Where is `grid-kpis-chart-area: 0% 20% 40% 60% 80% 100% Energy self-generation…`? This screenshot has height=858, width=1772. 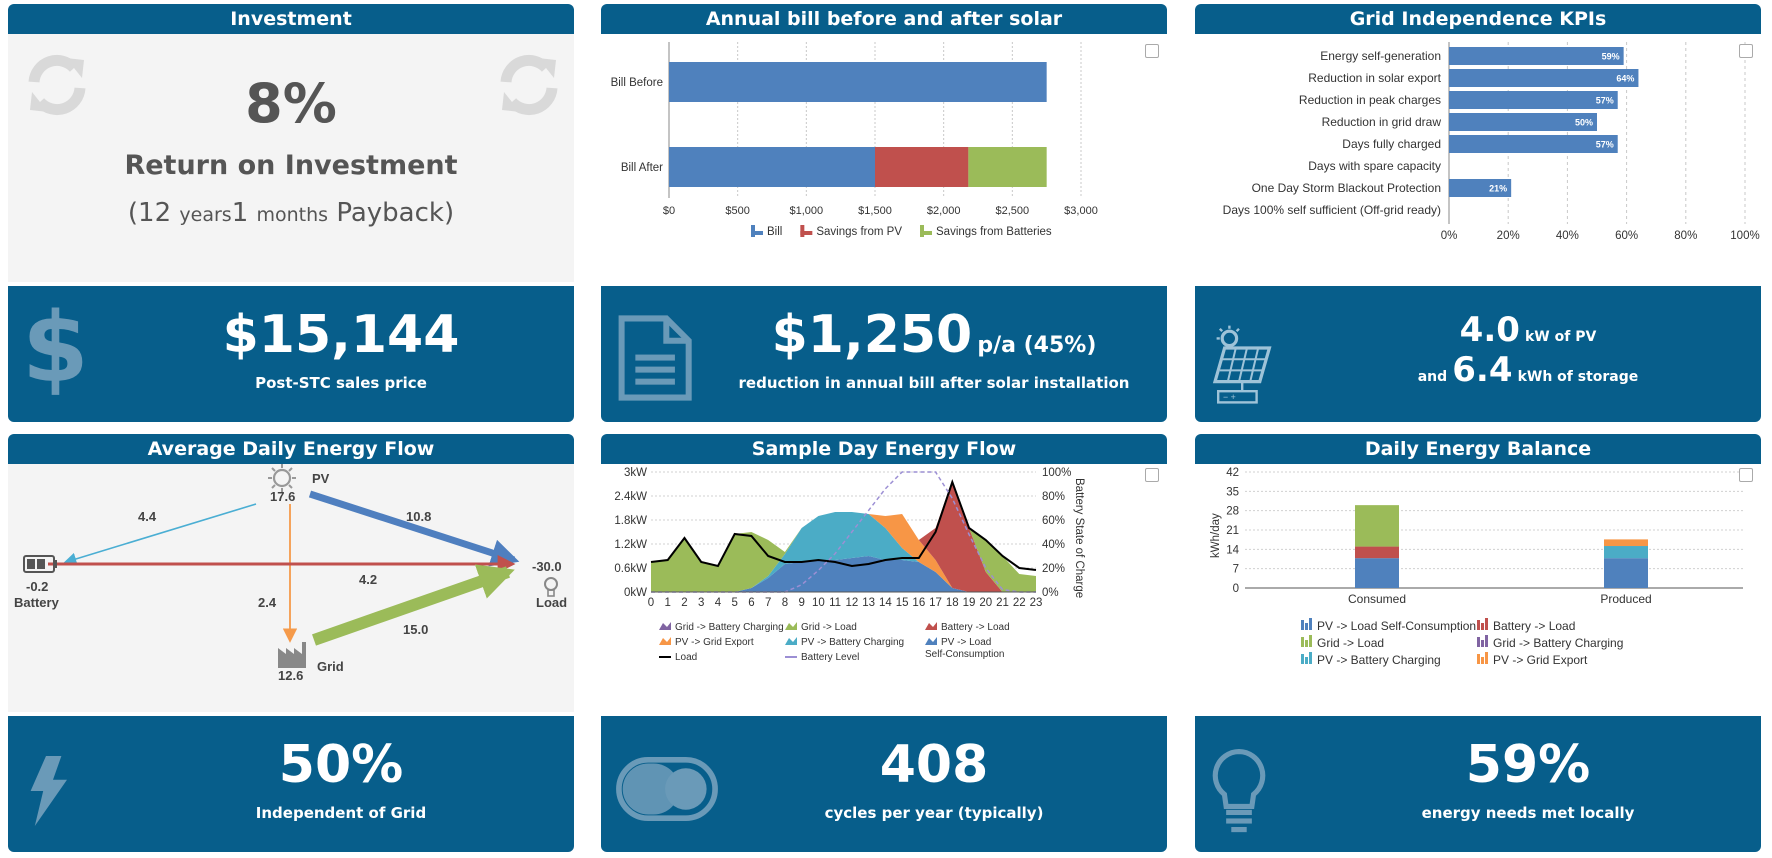
grid-kpis-chart-area: 0% 20% 40% 60% 80% 100% Energy self-generation… is located at coordinates (1478, 158).